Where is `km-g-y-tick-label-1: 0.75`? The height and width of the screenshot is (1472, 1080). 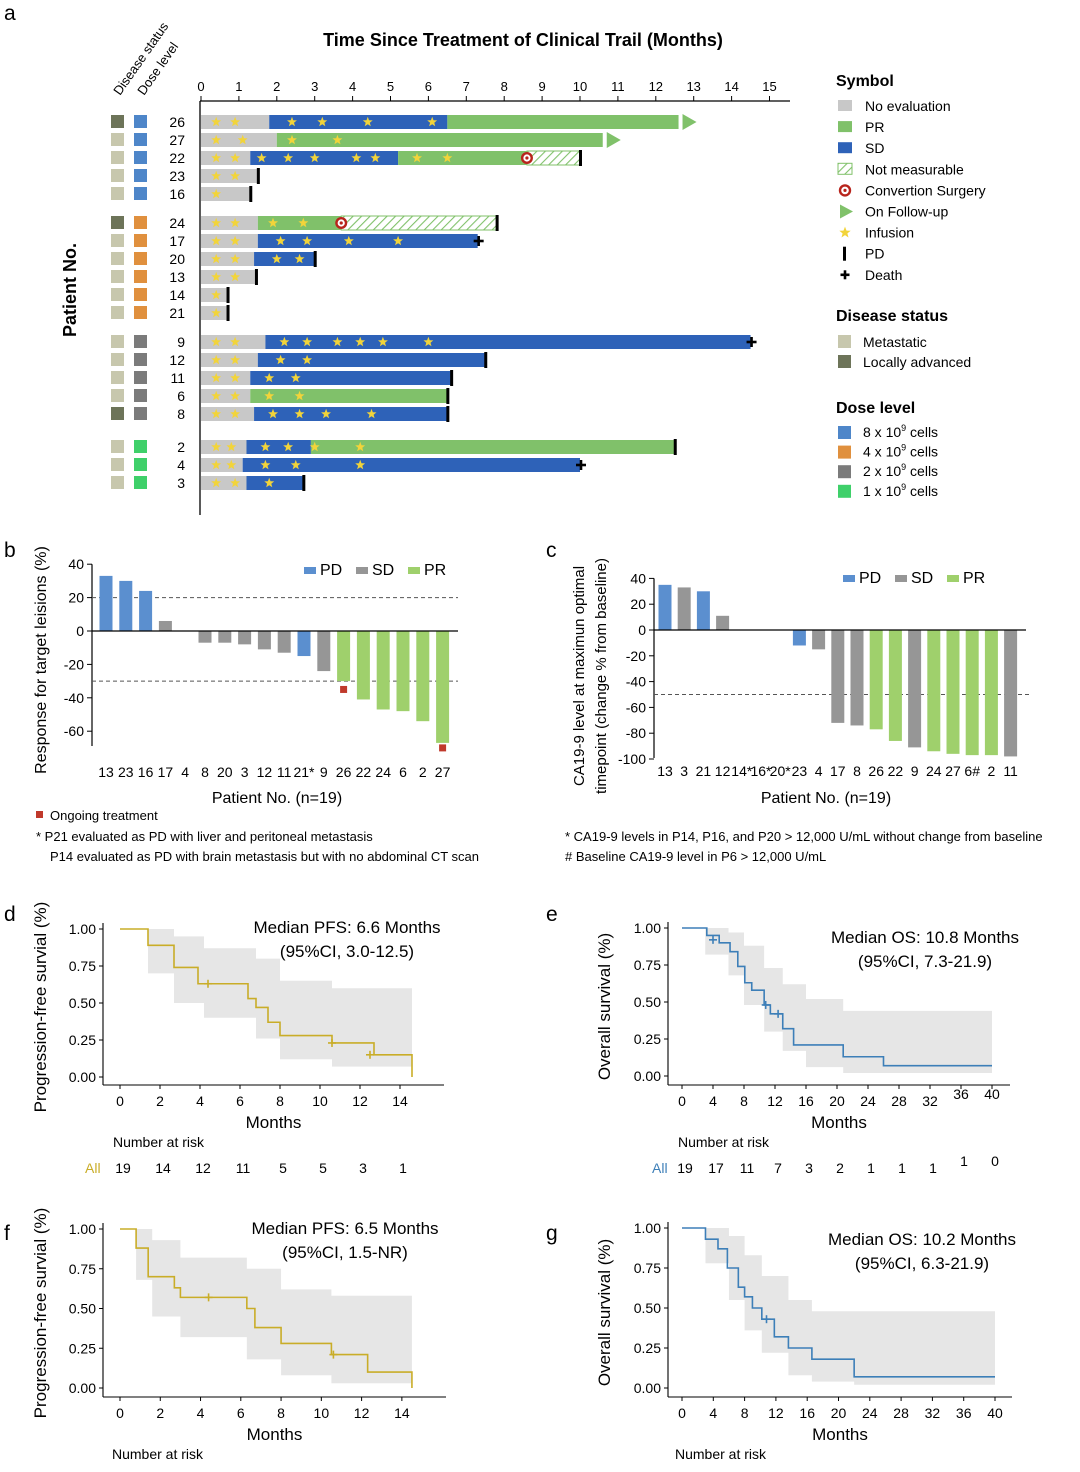
km-g-y-tick-label-1: 0.75 is located at coordinates (647, 1268).